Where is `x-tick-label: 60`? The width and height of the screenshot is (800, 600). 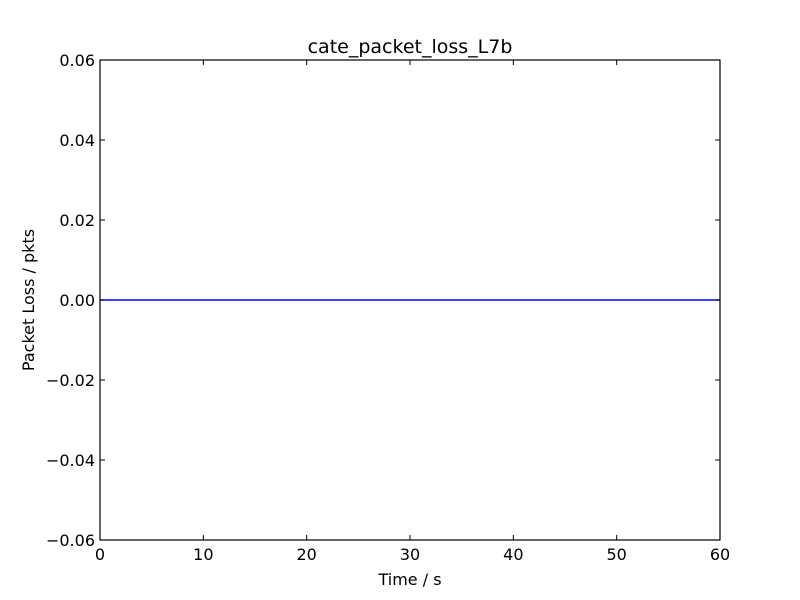
x-tick-label: 60 is located at coordinates (720, 554).